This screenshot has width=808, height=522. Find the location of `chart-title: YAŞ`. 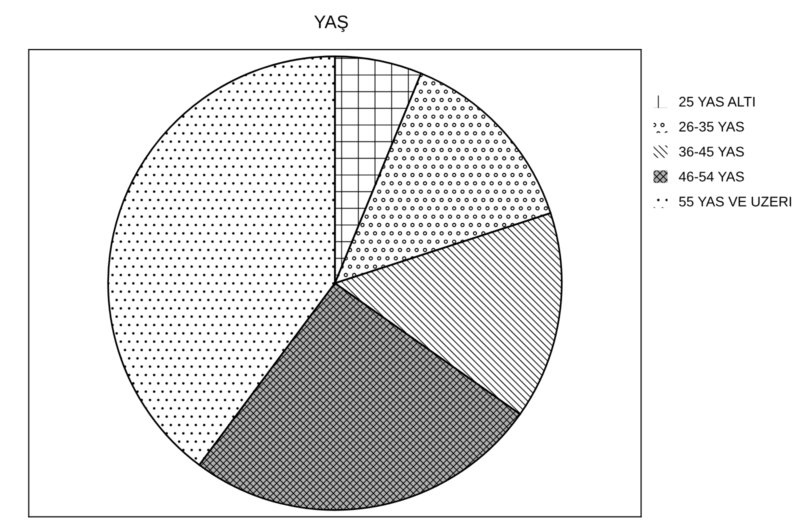

chart-title: YAŞ is located at coordinates (331, 23).